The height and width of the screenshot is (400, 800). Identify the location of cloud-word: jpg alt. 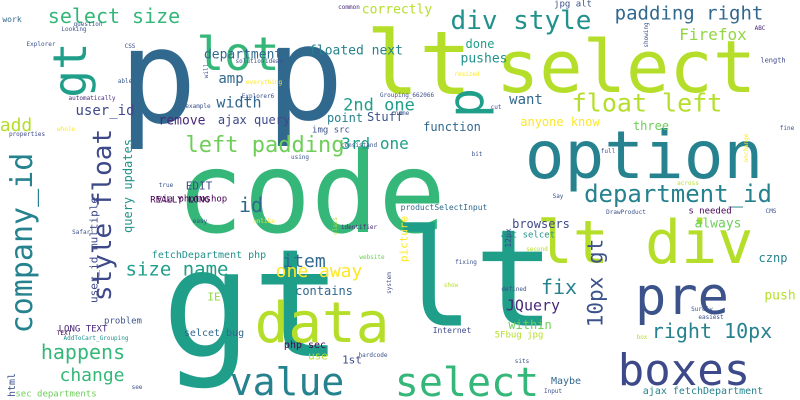
(573, 5).